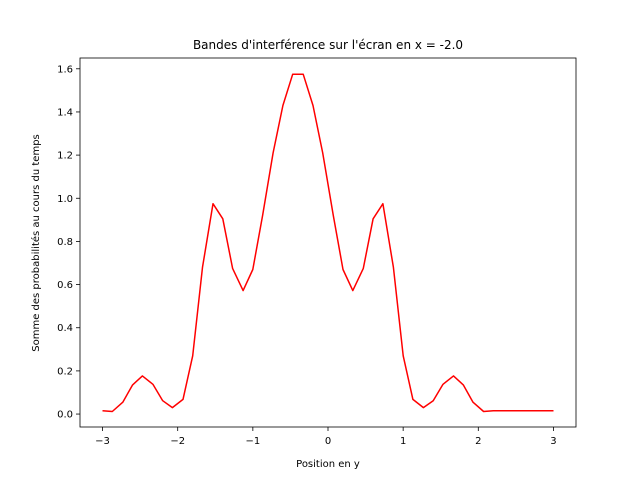 Image resolution: width=640 pixels, height=480 pixels. What do you see at coordinates (65, 242) in the screenshot?
I see `y-tick-label: 0.8` at bounding box center [65, 242].